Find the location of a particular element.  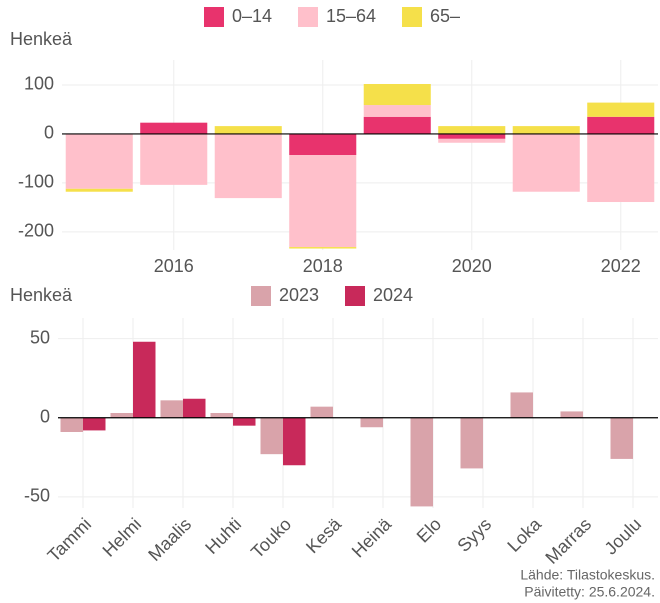

legend-label: 2023 is located at coordinates (299, 295).